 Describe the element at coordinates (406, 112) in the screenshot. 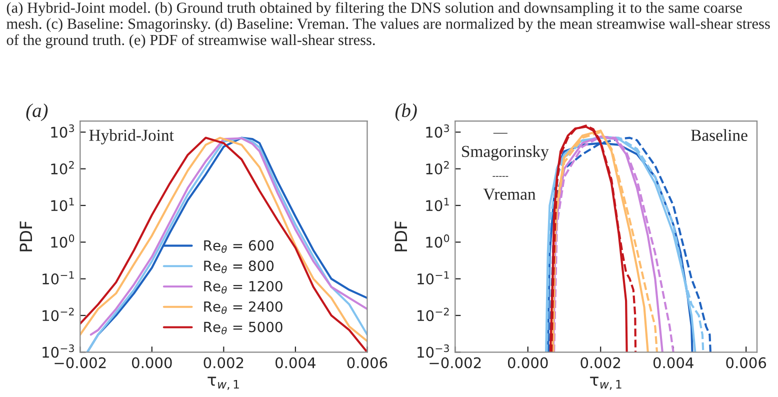

I see `text: (b)` at that location.